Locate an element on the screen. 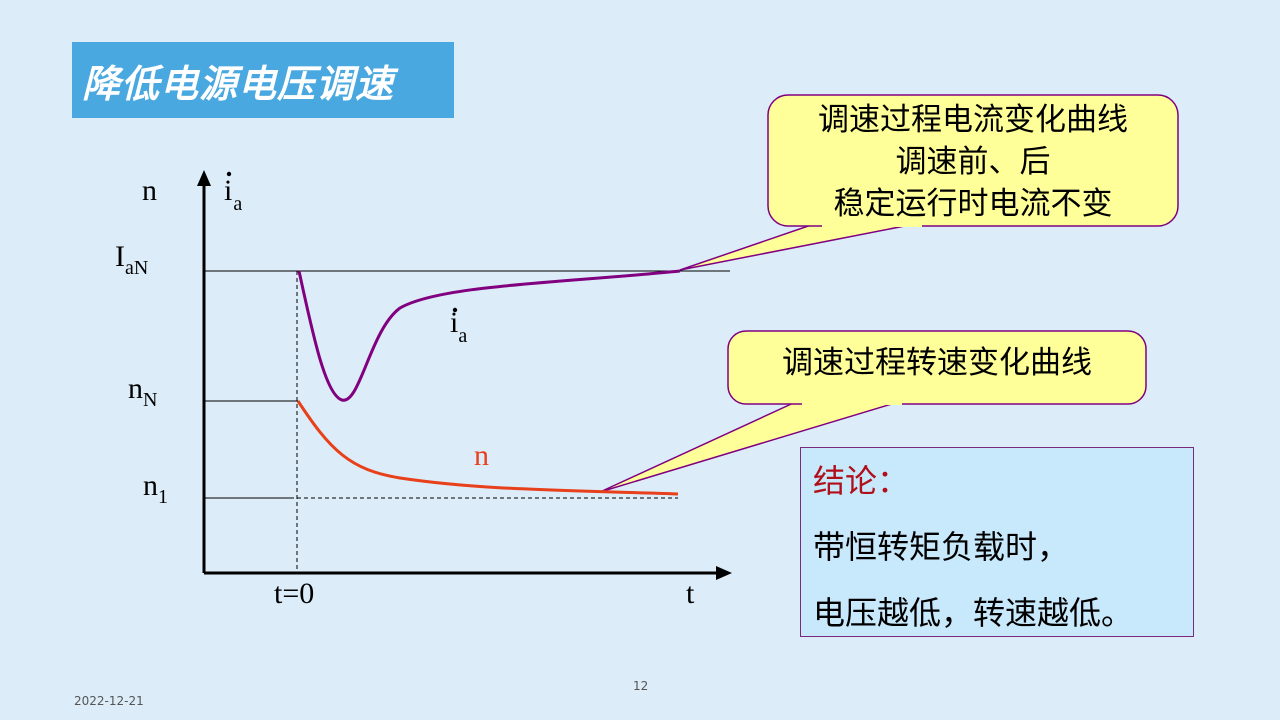  conclusion-line-1: 带恒转矩负载时， is located at coordinates (941, 547).